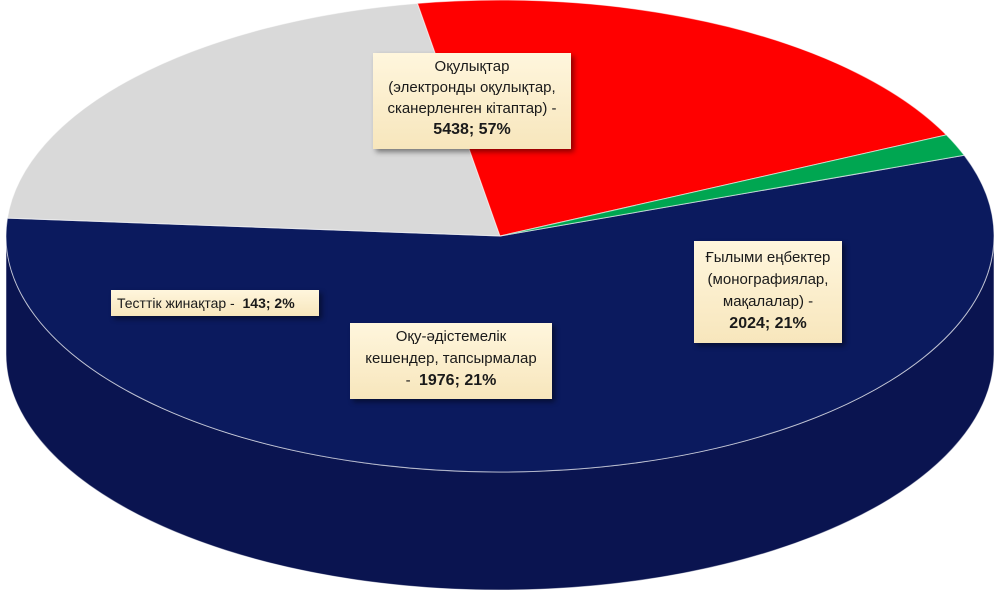 Image resolution: width=1000 pixels, height=599 pixels. Describe the element at coordinates (451, 358) in the screenshot. I see `data-label-methodical-line2: кешендер, тапсырмалар` at that location.